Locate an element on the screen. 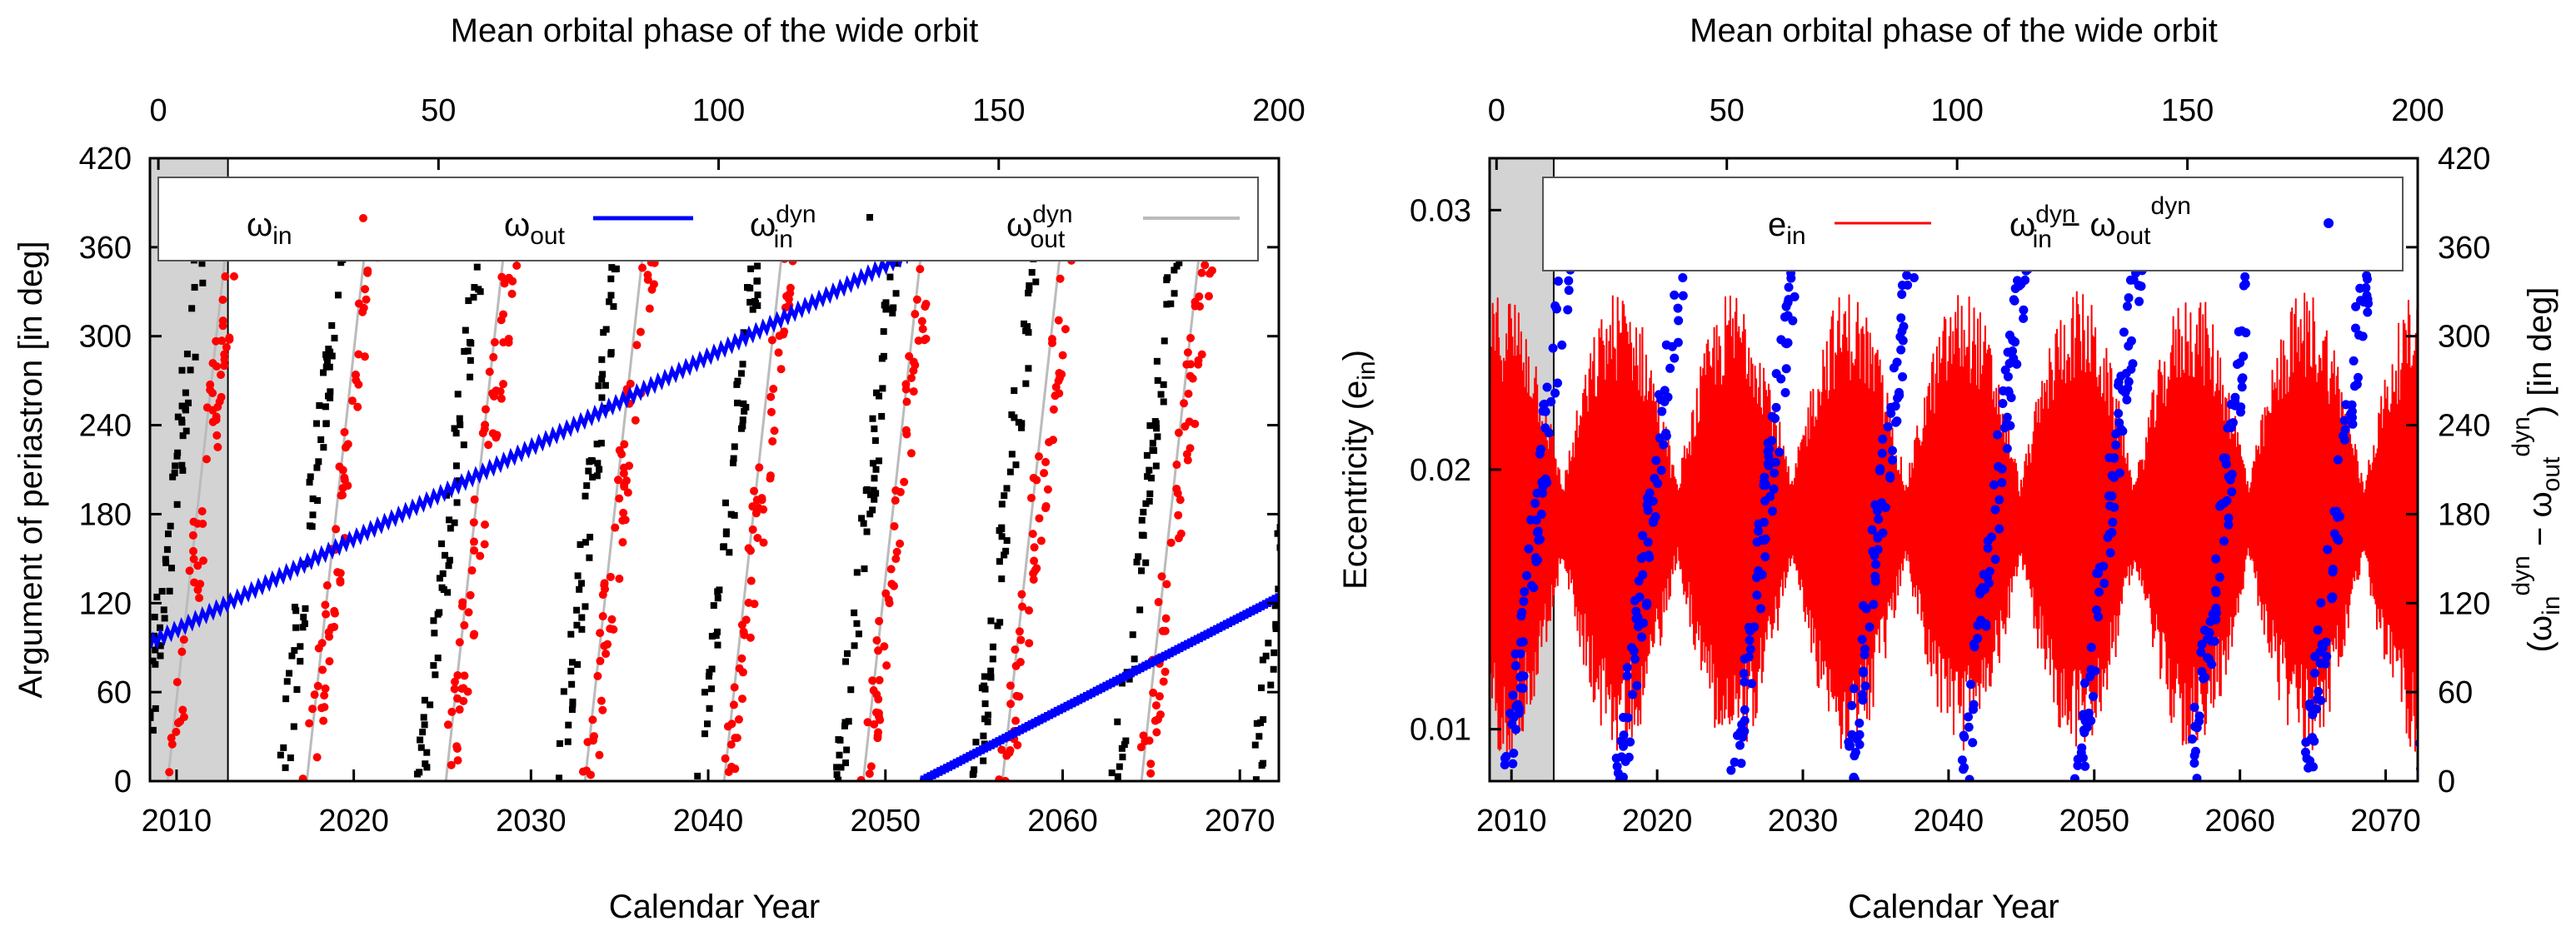  legend: ωin ωout ωdyn in ωdyn out is located at coordinates (708, 219).